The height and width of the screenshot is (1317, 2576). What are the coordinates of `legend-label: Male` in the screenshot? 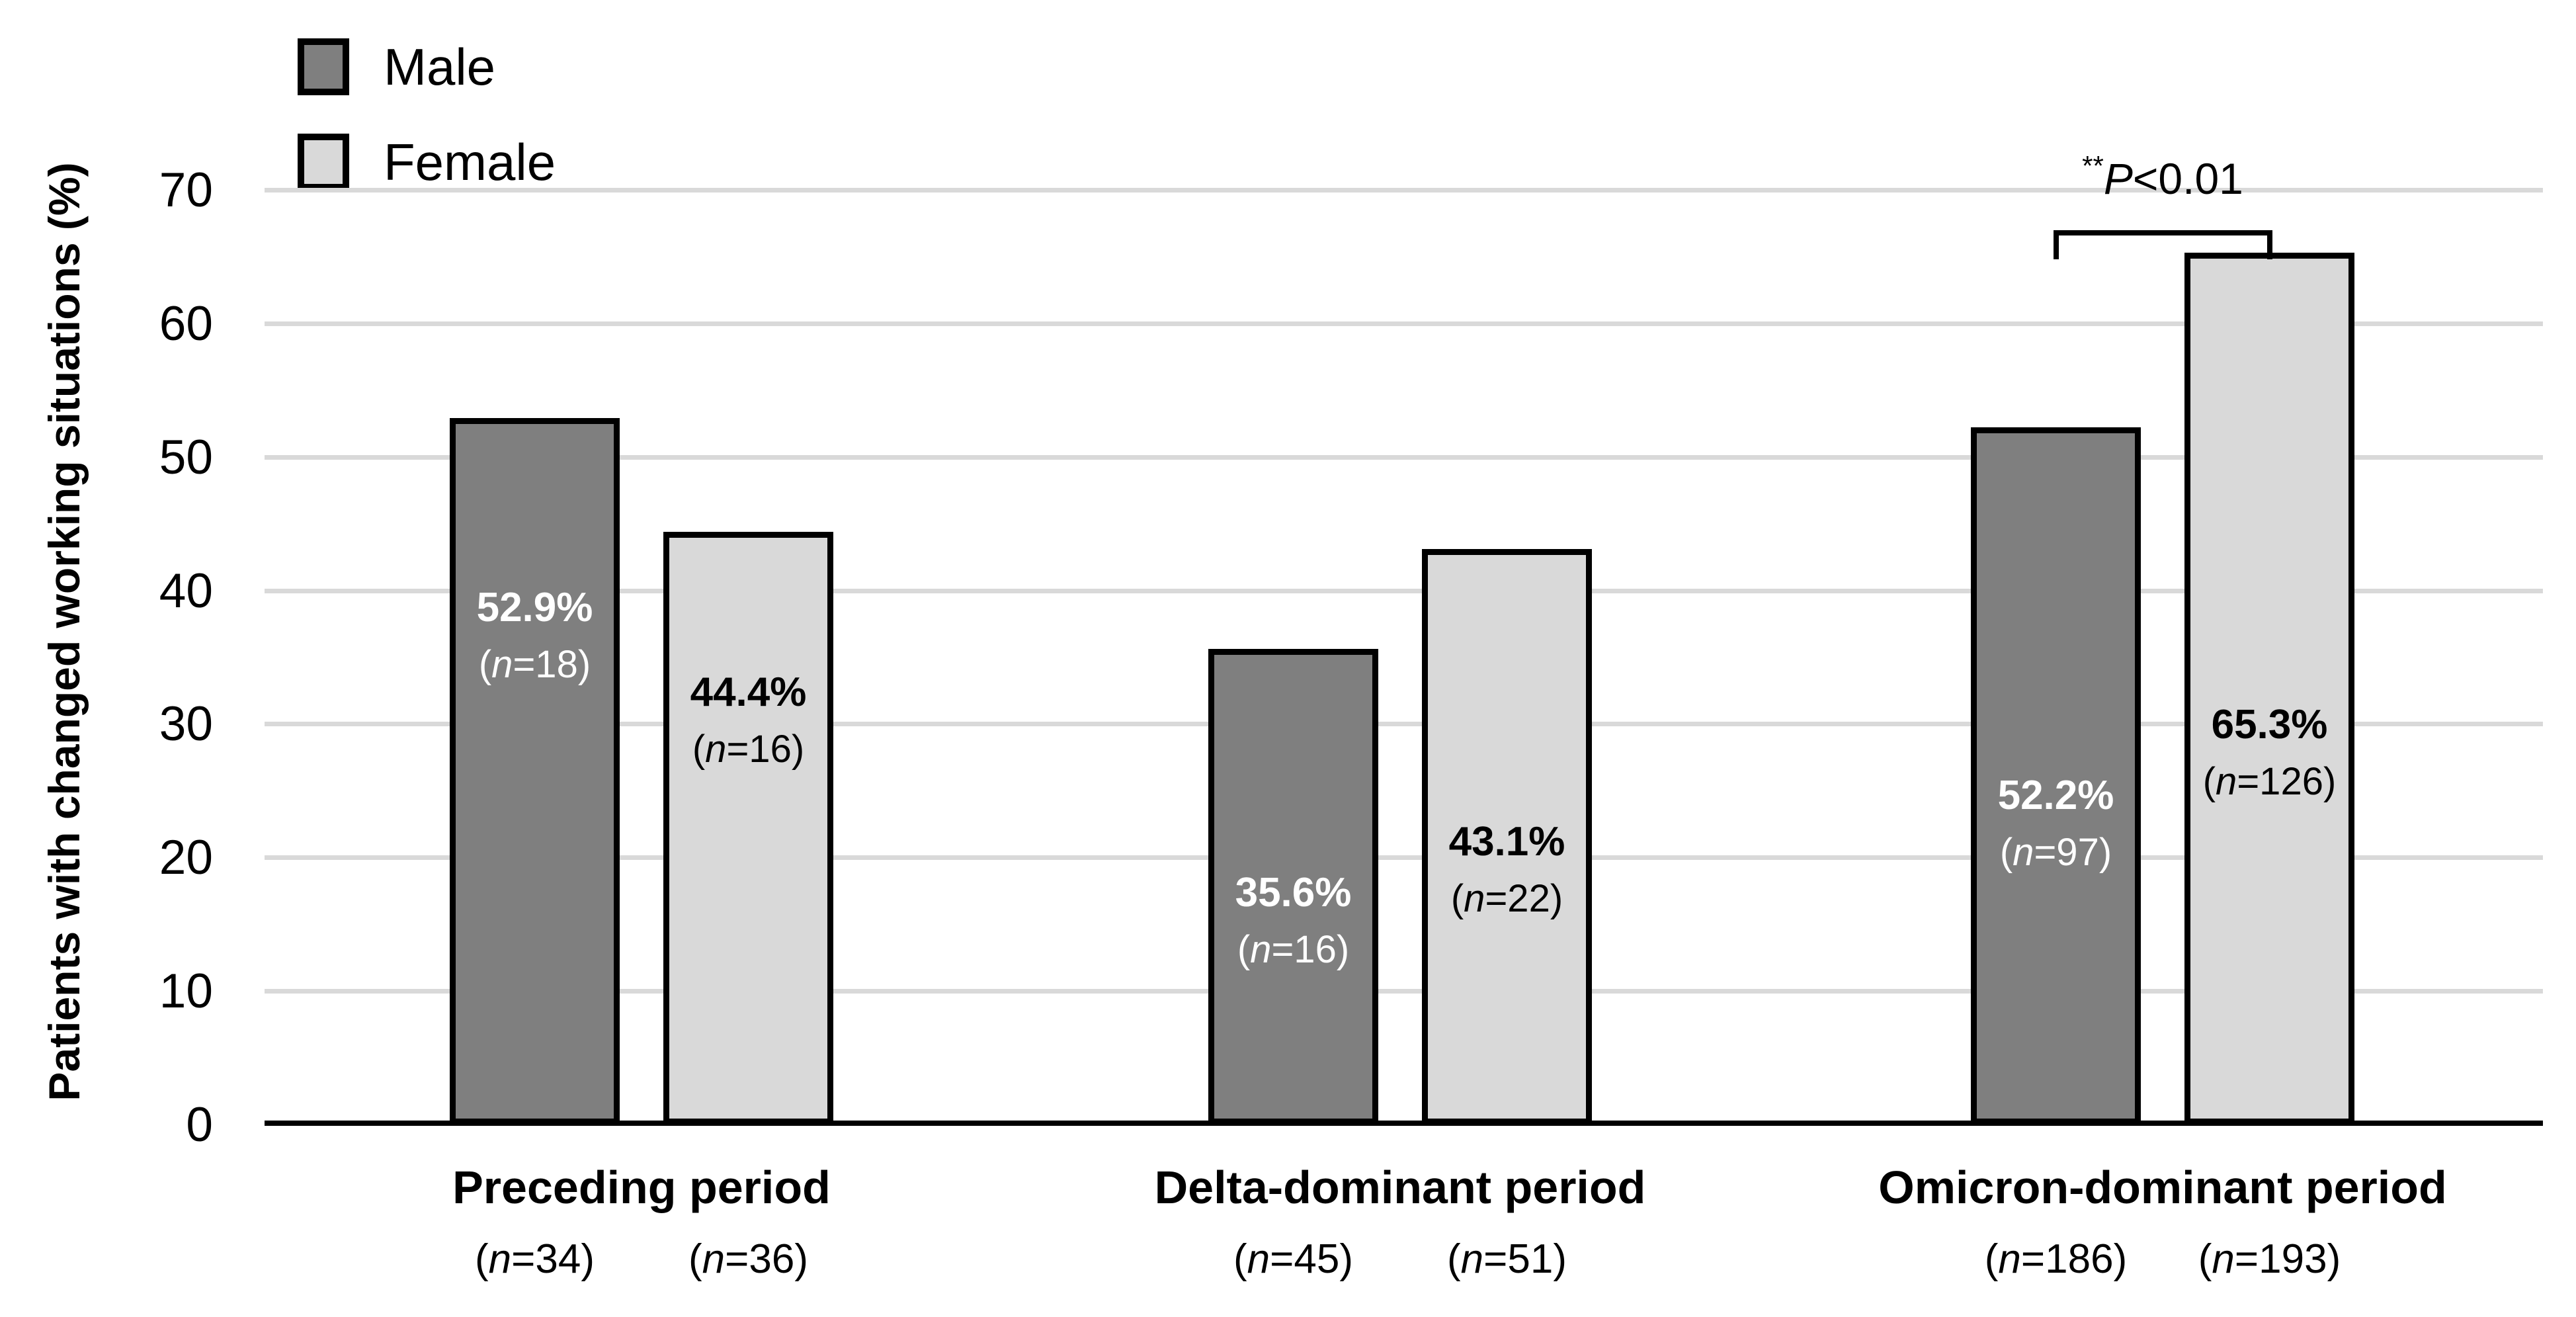 It's located at (440, 67).